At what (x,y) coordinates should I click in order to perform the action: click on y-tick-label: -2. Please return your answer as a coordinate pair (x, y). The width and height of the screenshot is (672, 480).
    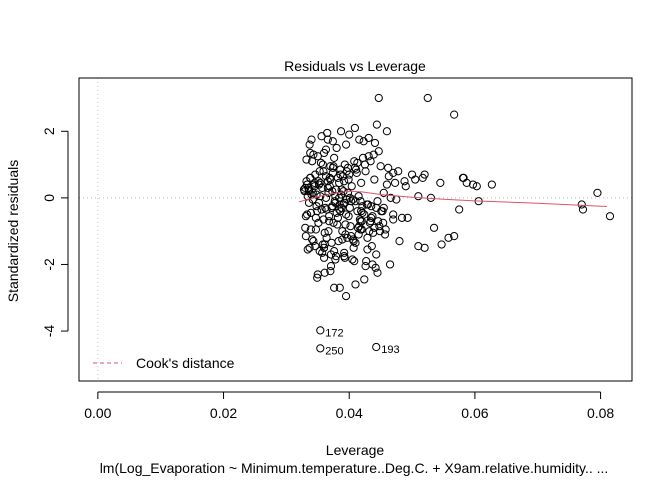
    Looking at the image, I should click on (49, 264).